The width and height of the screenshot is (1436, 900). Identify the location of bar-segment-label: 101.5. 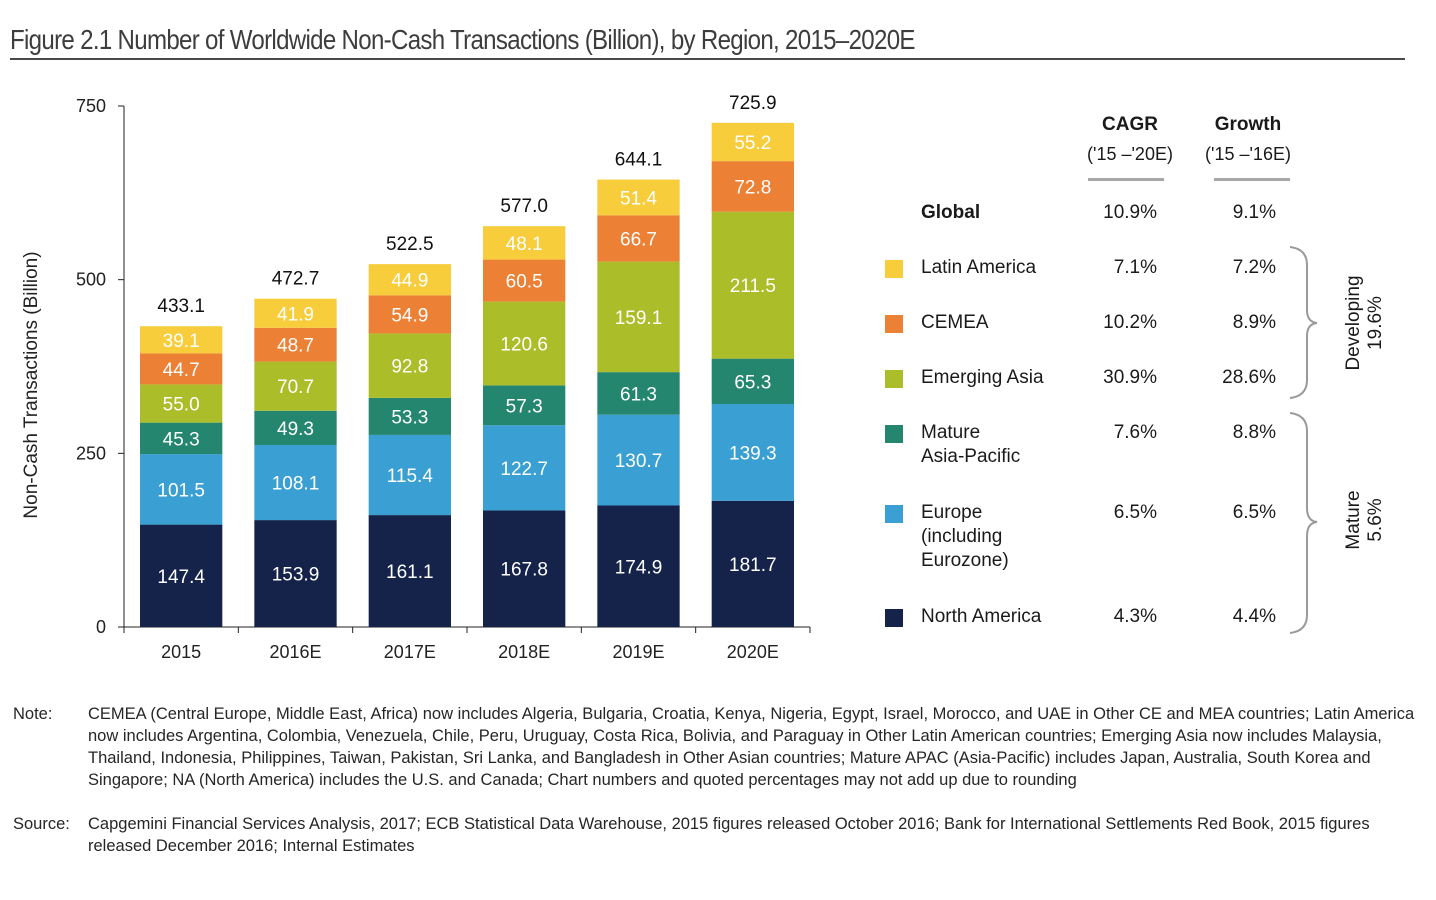
(181, 490).